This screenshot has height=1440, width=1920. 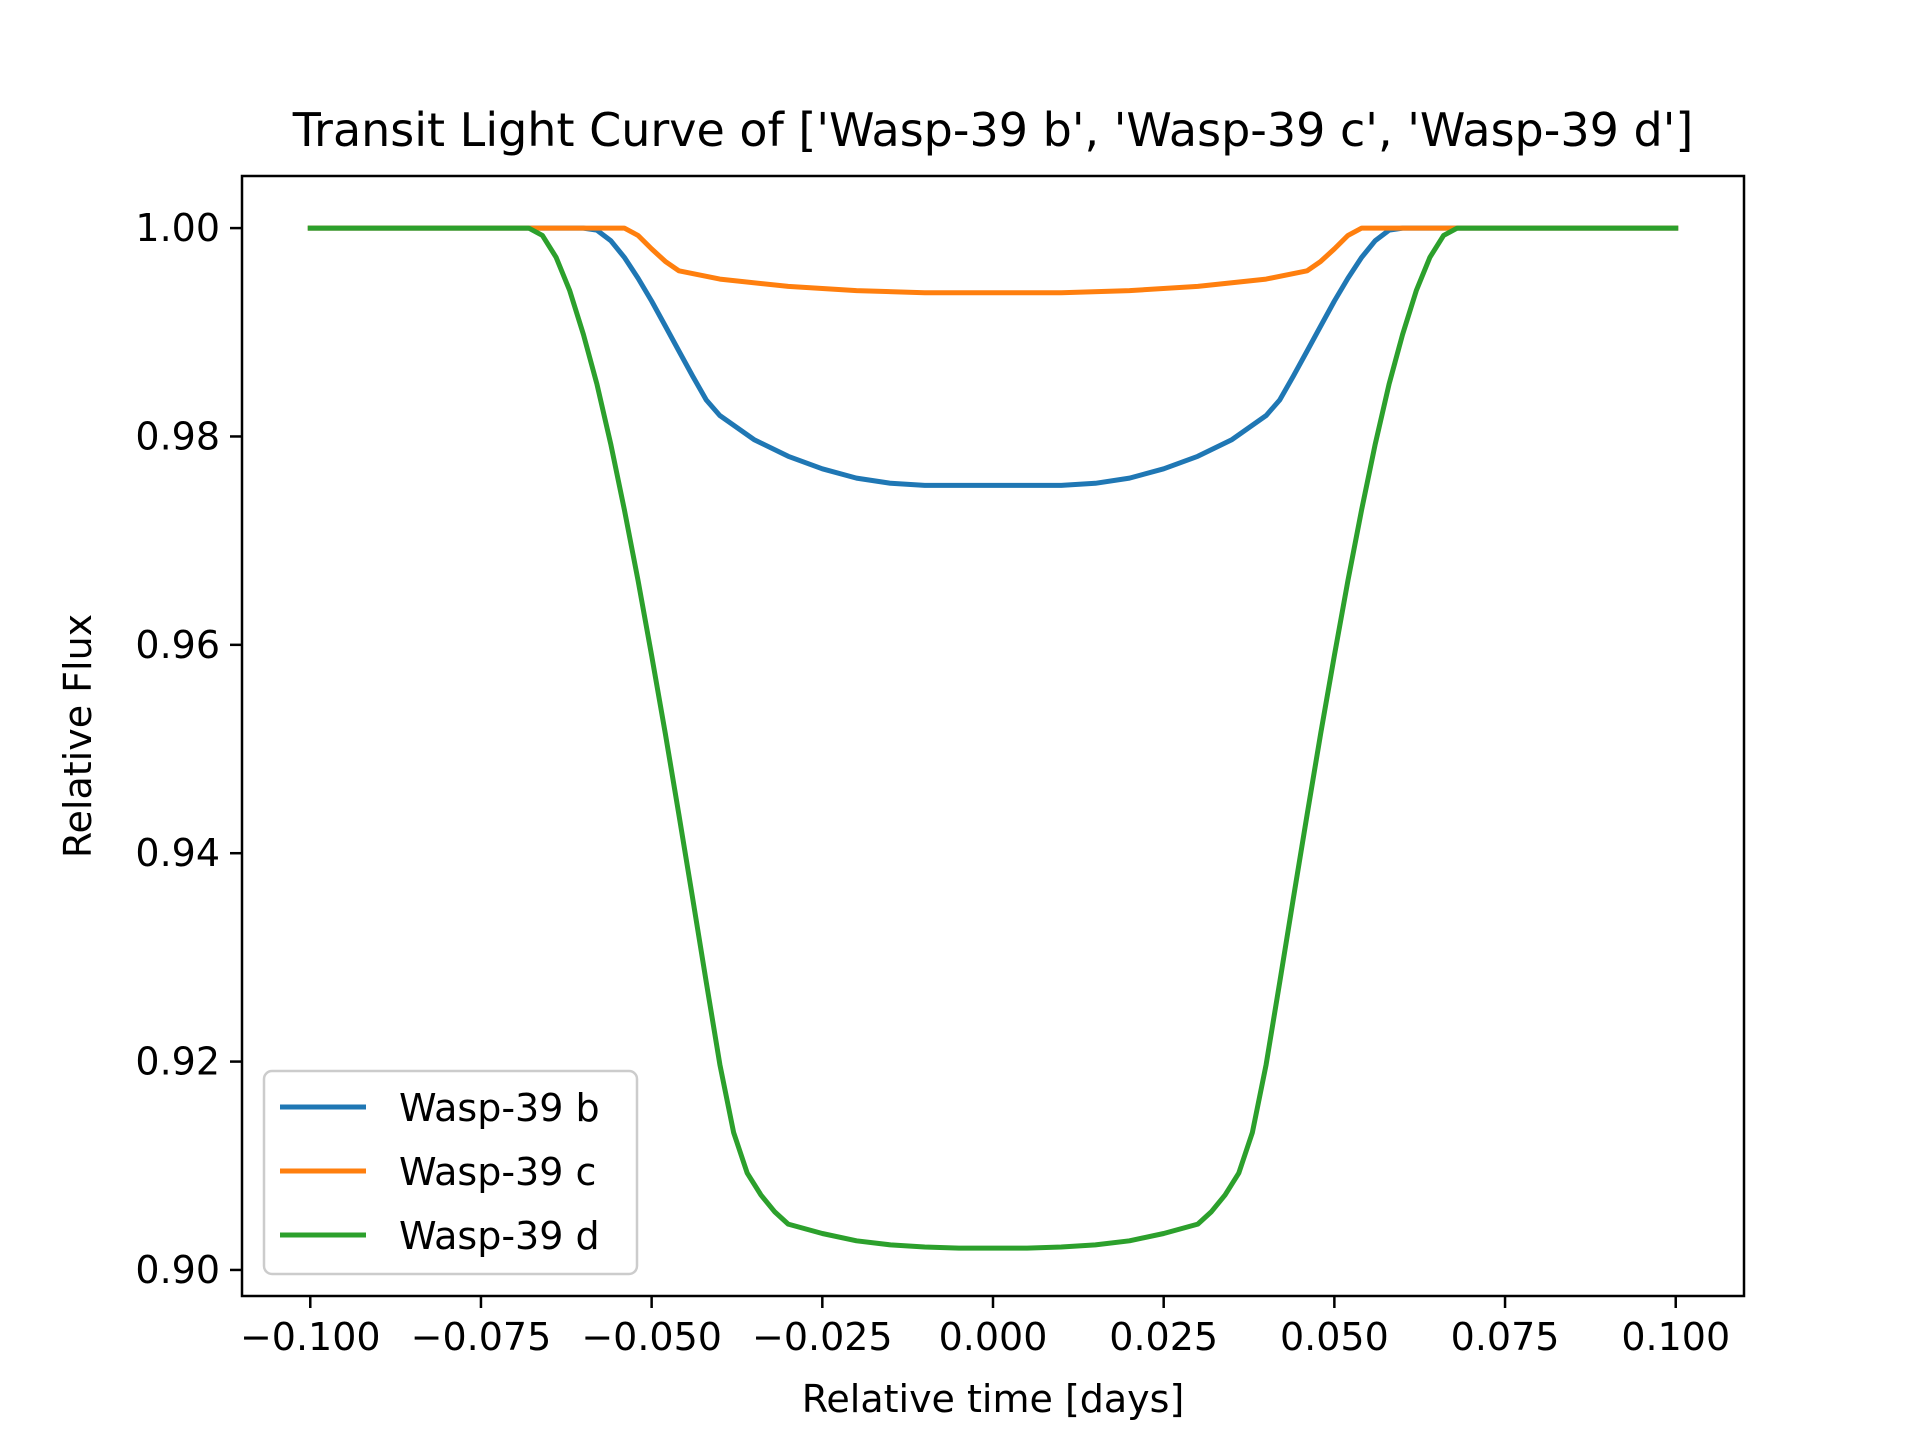 I want to click on y-tick-label: 0.92, so click(x=177, y=1062).